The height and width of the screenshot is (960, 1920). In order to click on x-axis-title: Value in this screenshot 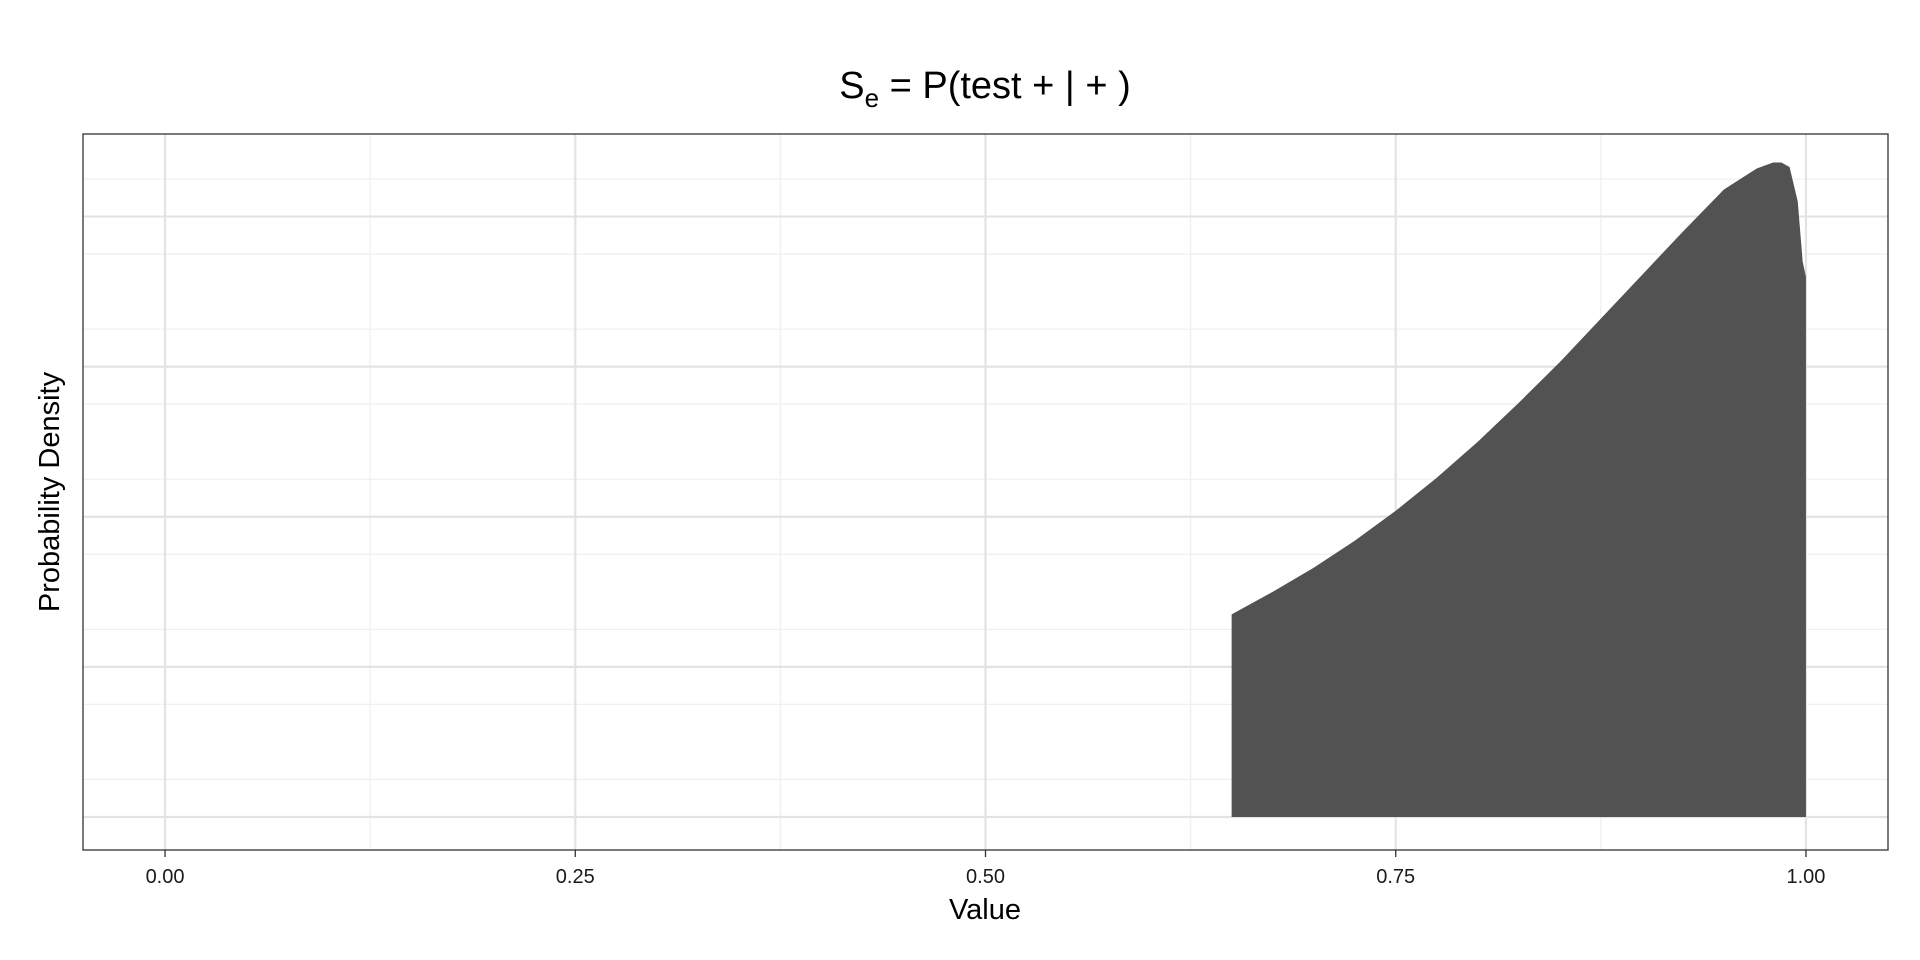, I will do `click(985, 910)`.